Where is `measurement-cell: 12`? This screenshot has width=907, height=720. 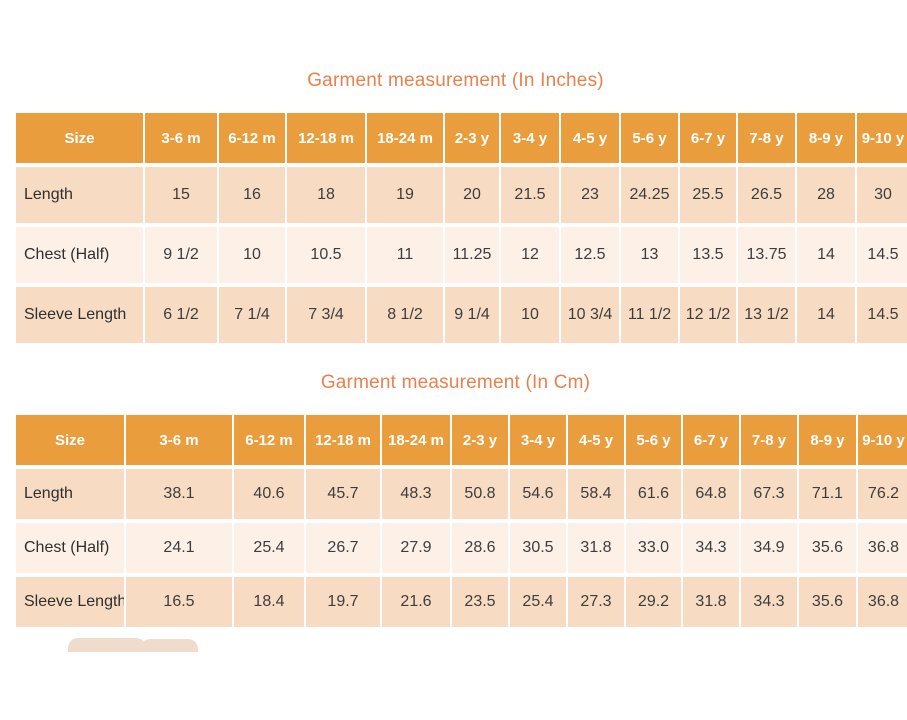 measurement-cell: 12 is located at coordinates (530, 255).